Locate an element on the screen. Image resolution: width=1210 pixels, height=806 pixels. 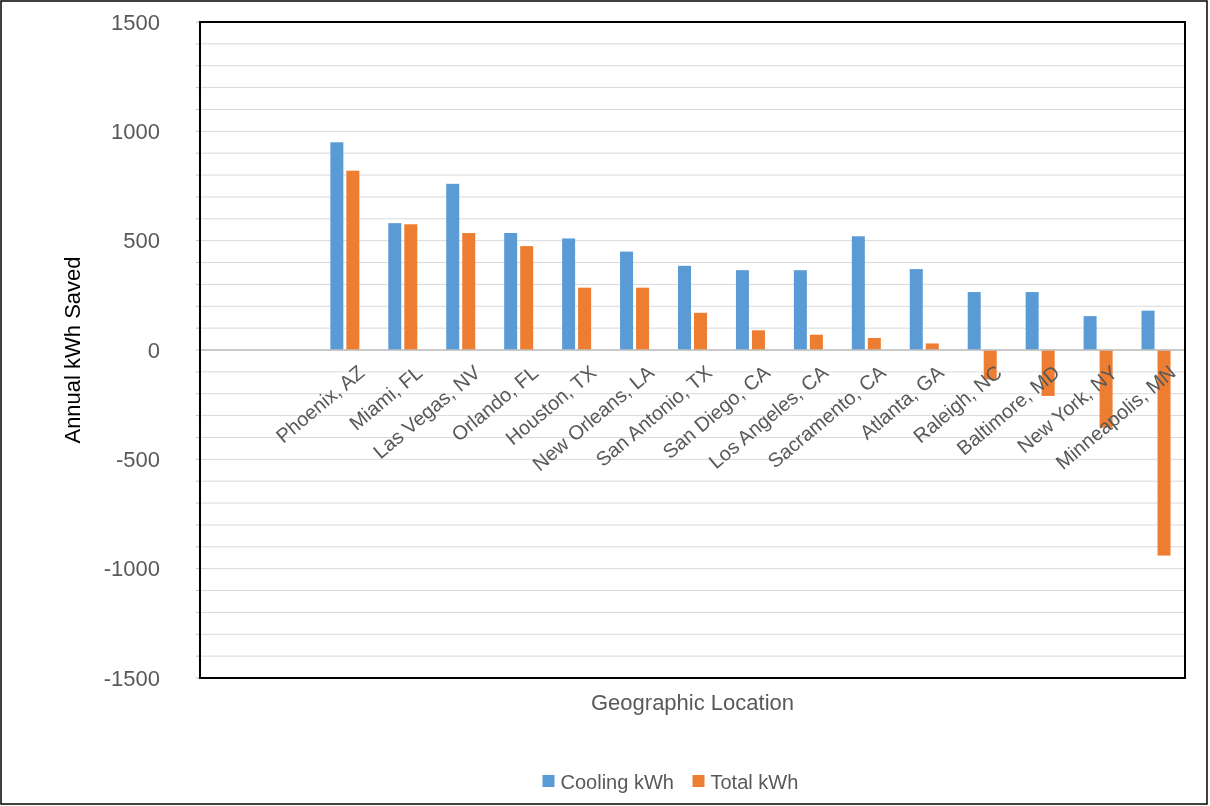
y-tick-label: -1500 is located at coordinates (131, 678).